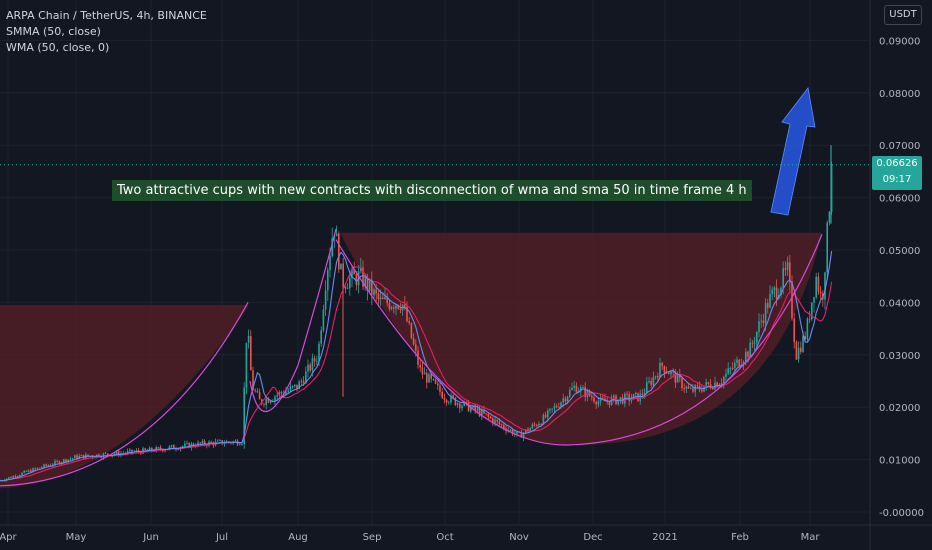 The height and width of the screenshot is (550, 932). I want to click on symbol-title: ARPA Chain / TetherUS, 4h, BINANCE, so click(106, 15).